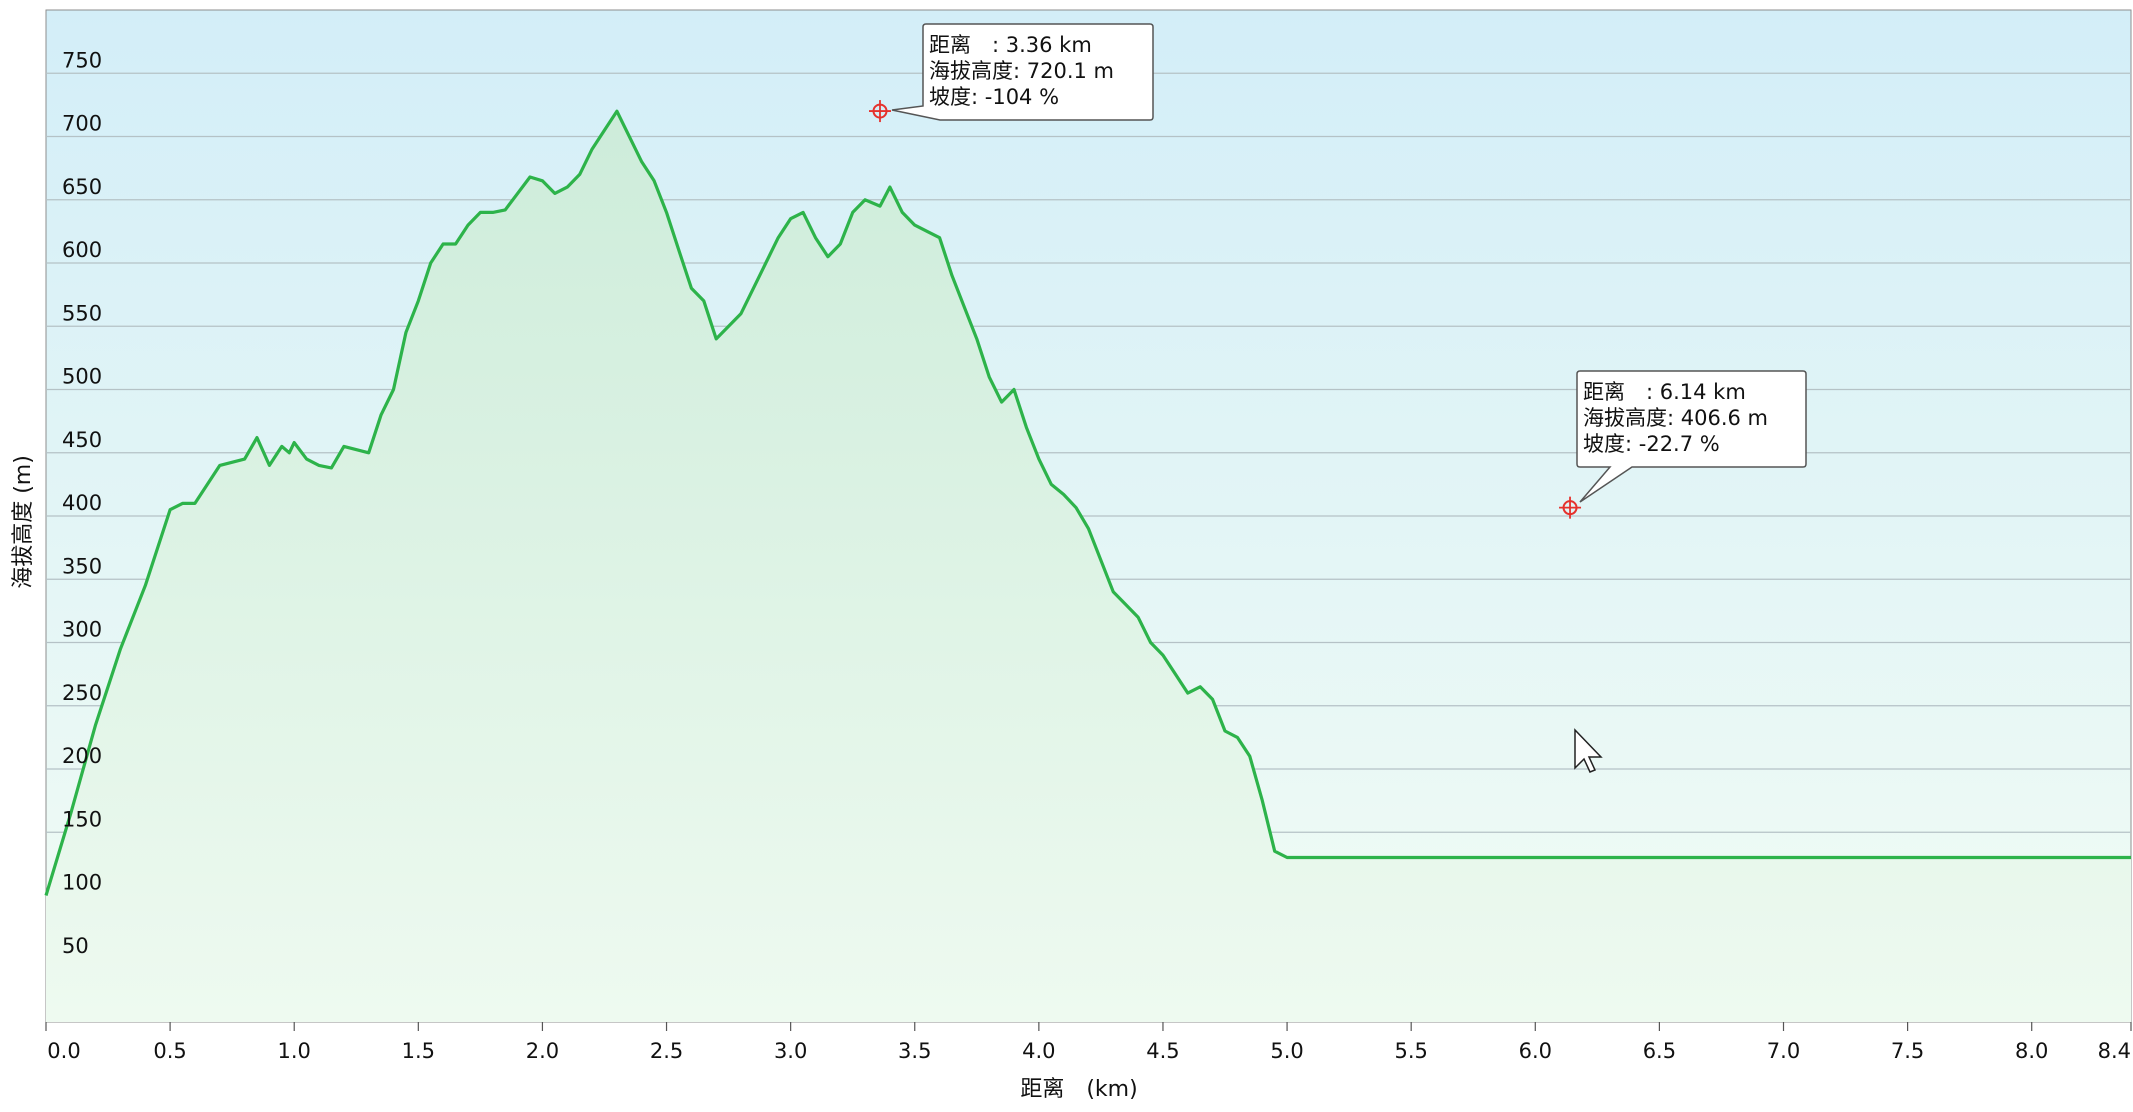 This screenshot has width=2133, height=1112. I want to click on x-tick-label: 6.0, so click(1535, 1051).